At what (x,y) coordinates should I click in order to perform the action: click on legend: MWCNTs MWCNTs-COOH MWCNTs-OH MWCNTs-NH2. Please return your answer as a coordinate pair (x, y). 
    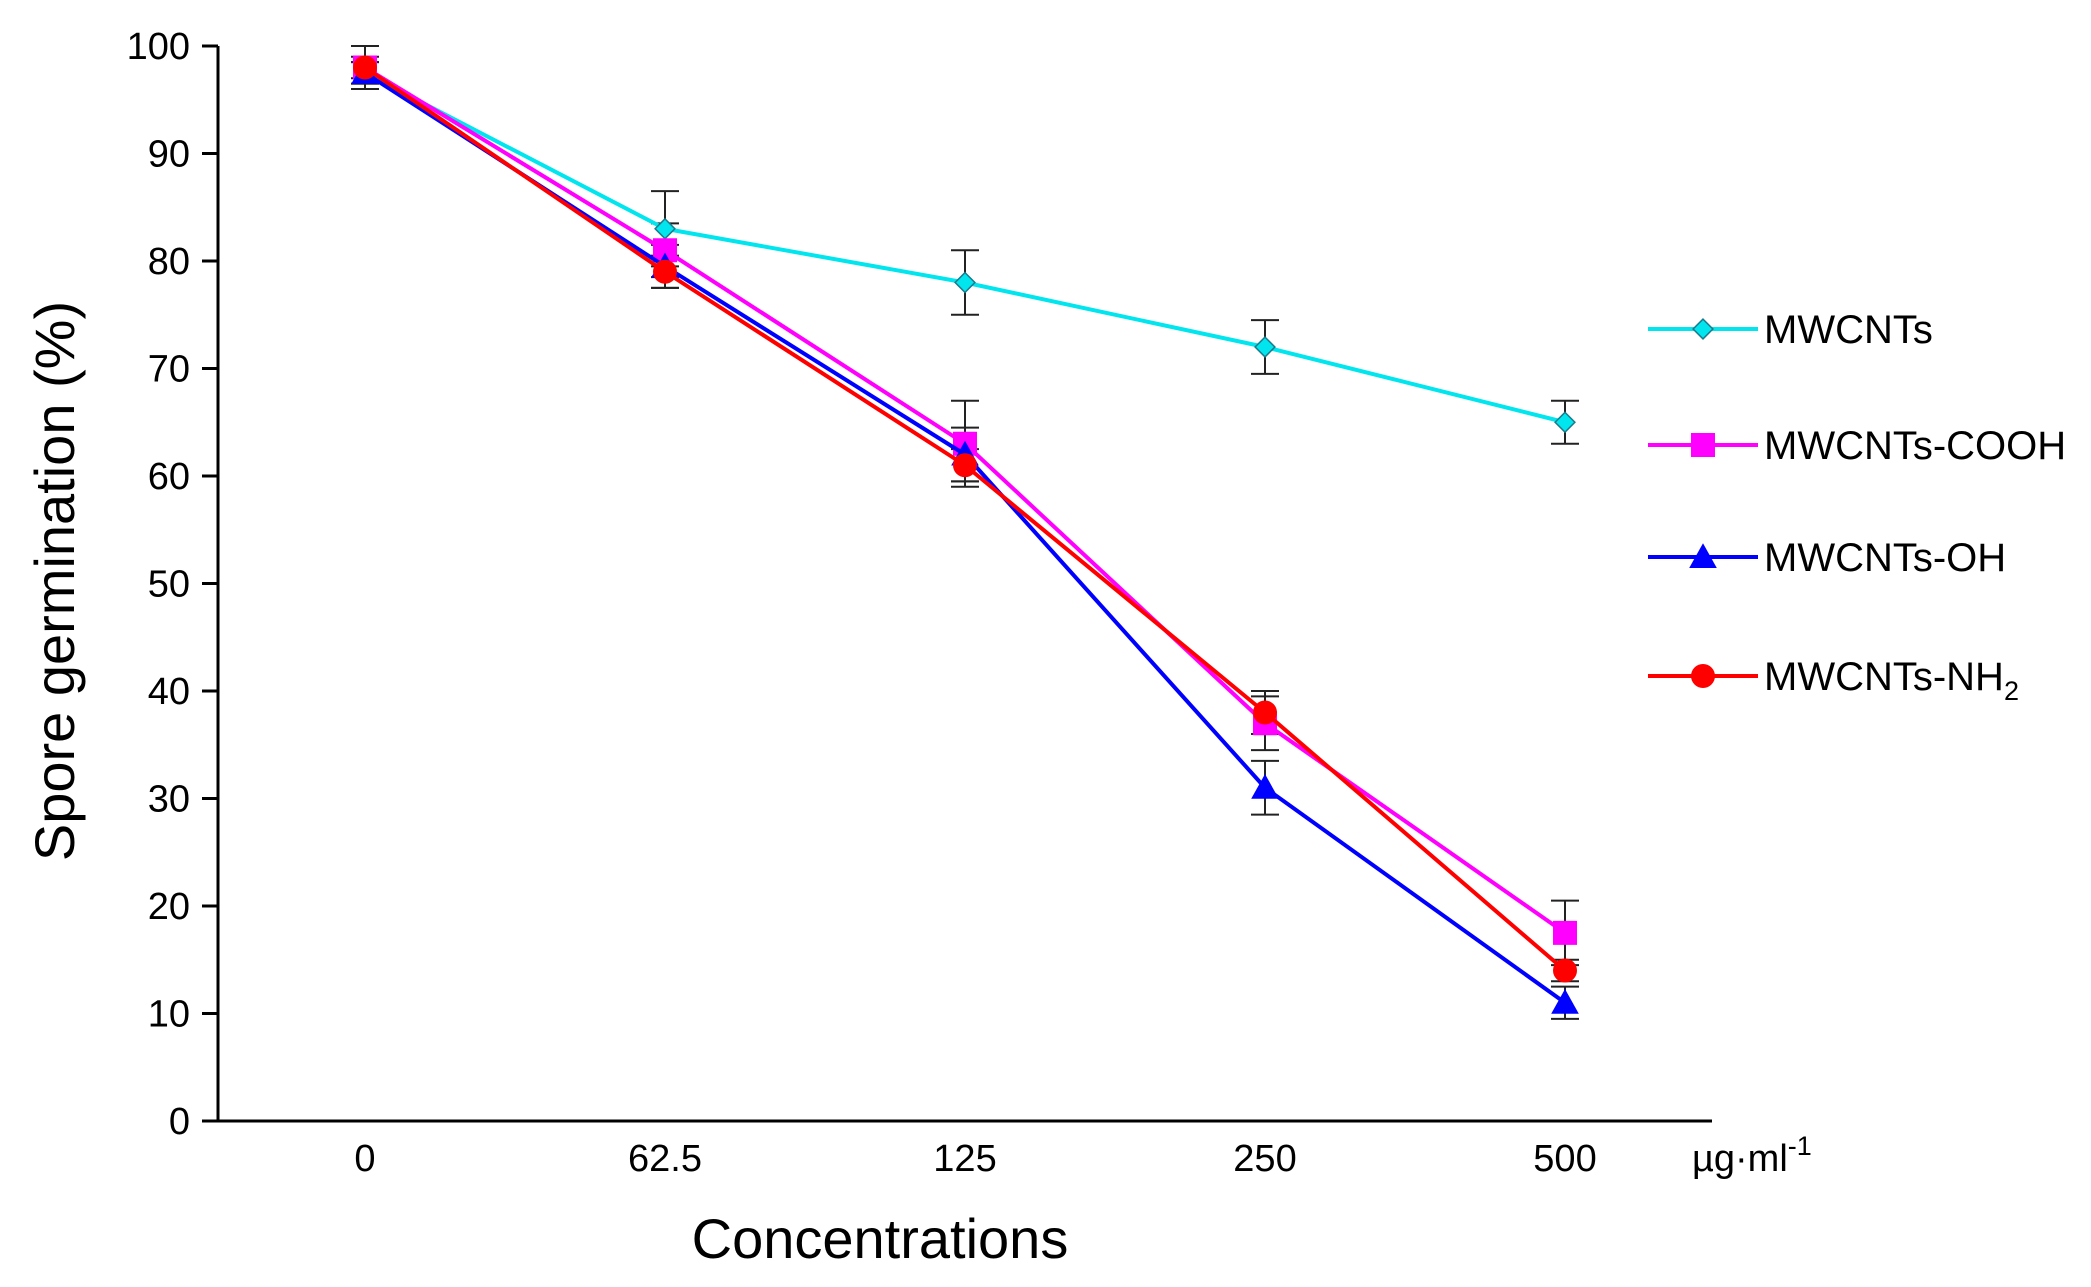
    Looking at the image, I should click on (1857, 507).